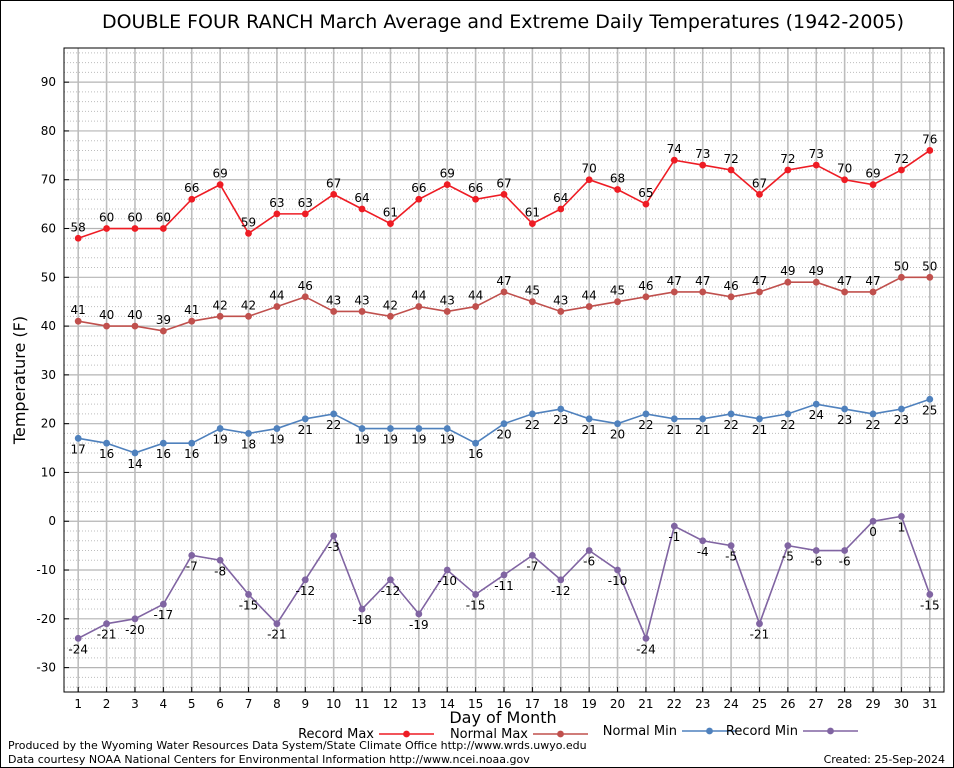  What do you see at coordinates (902, 527) in the screenshot?
I see `data-label: 1` at bounding box center [902, 527].